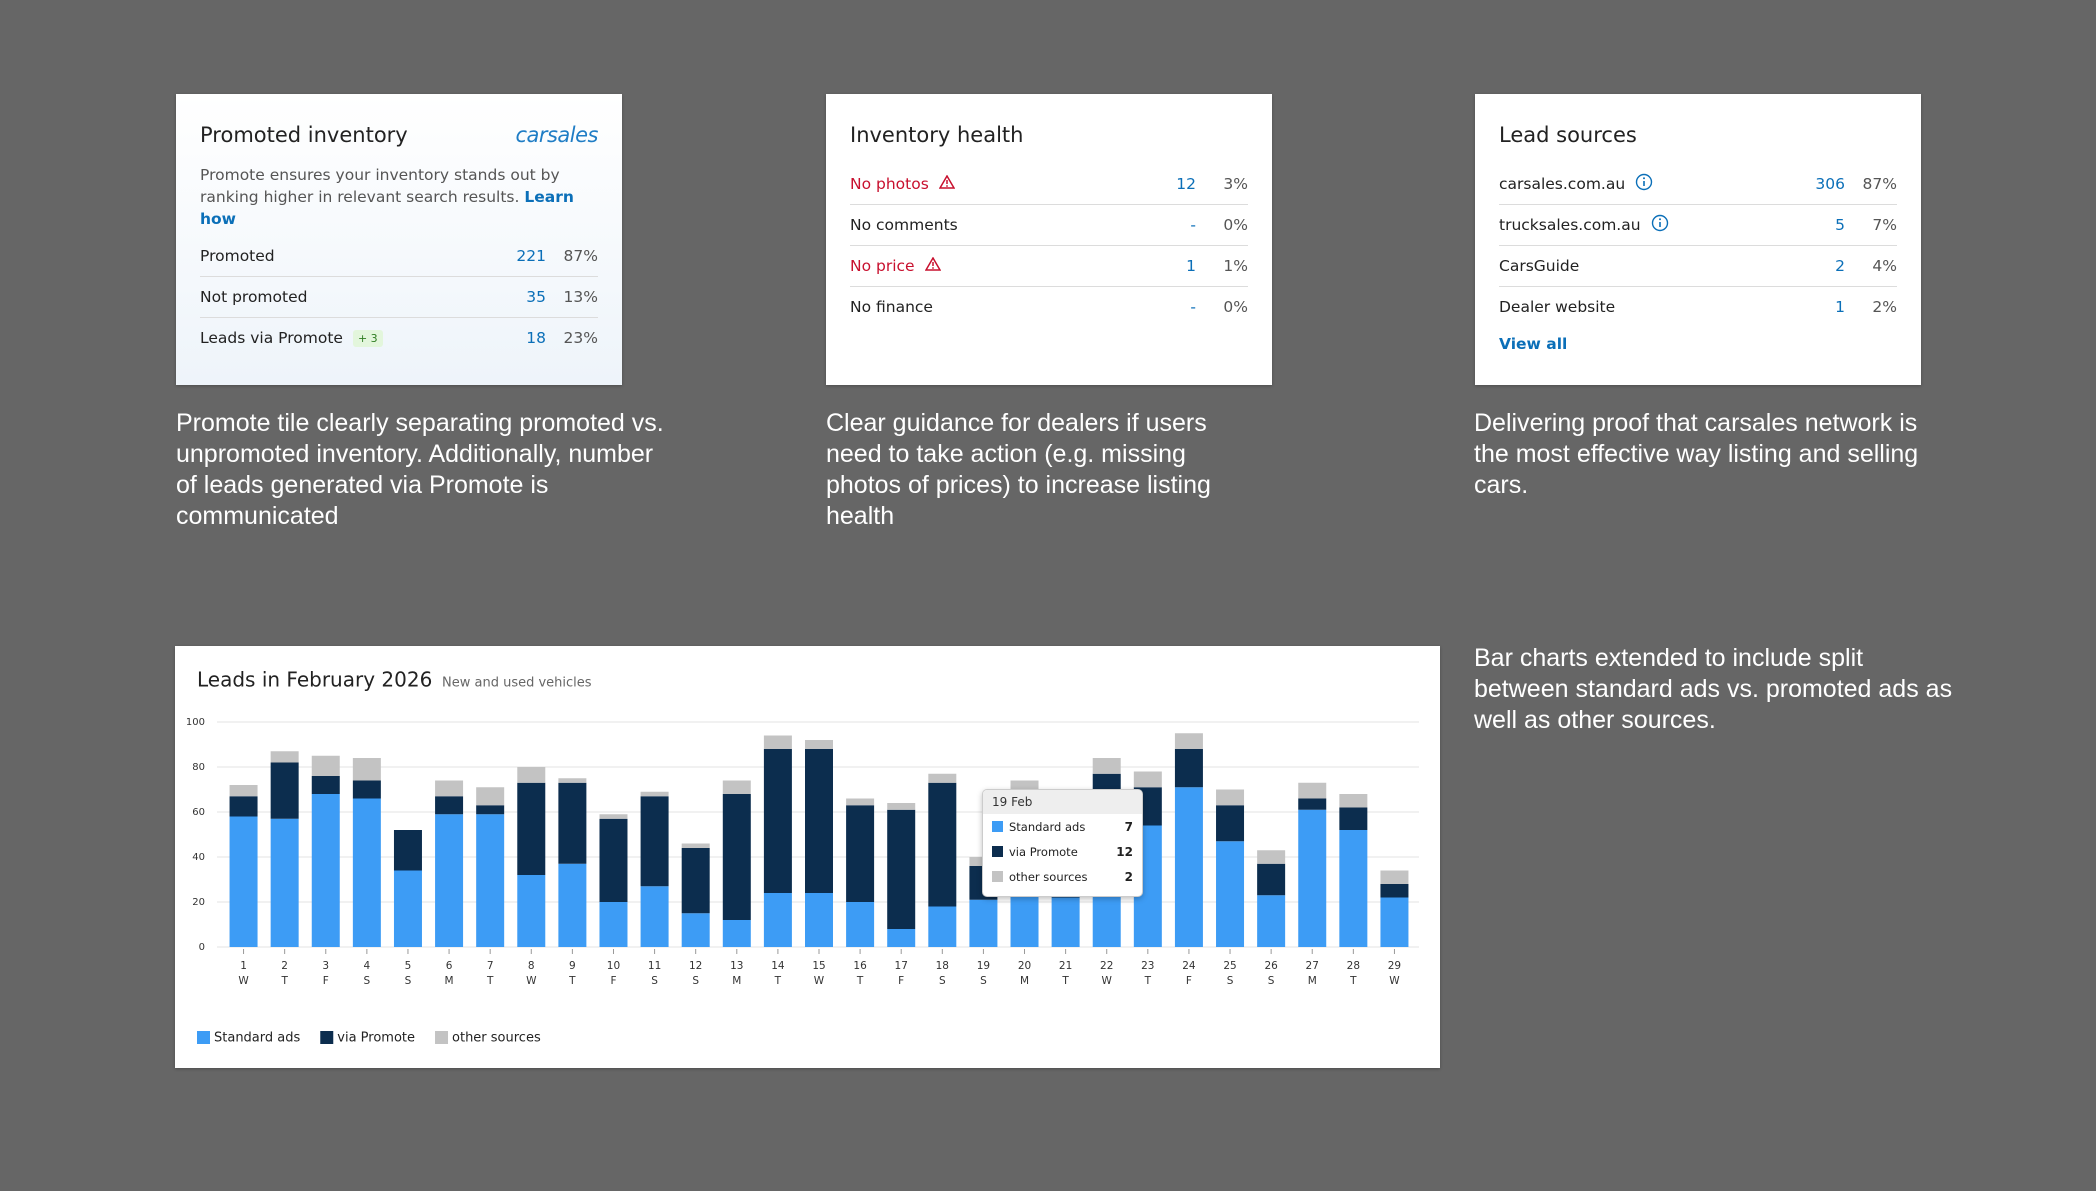  I want to click on x-tick-label: 17, so click(901, 966).